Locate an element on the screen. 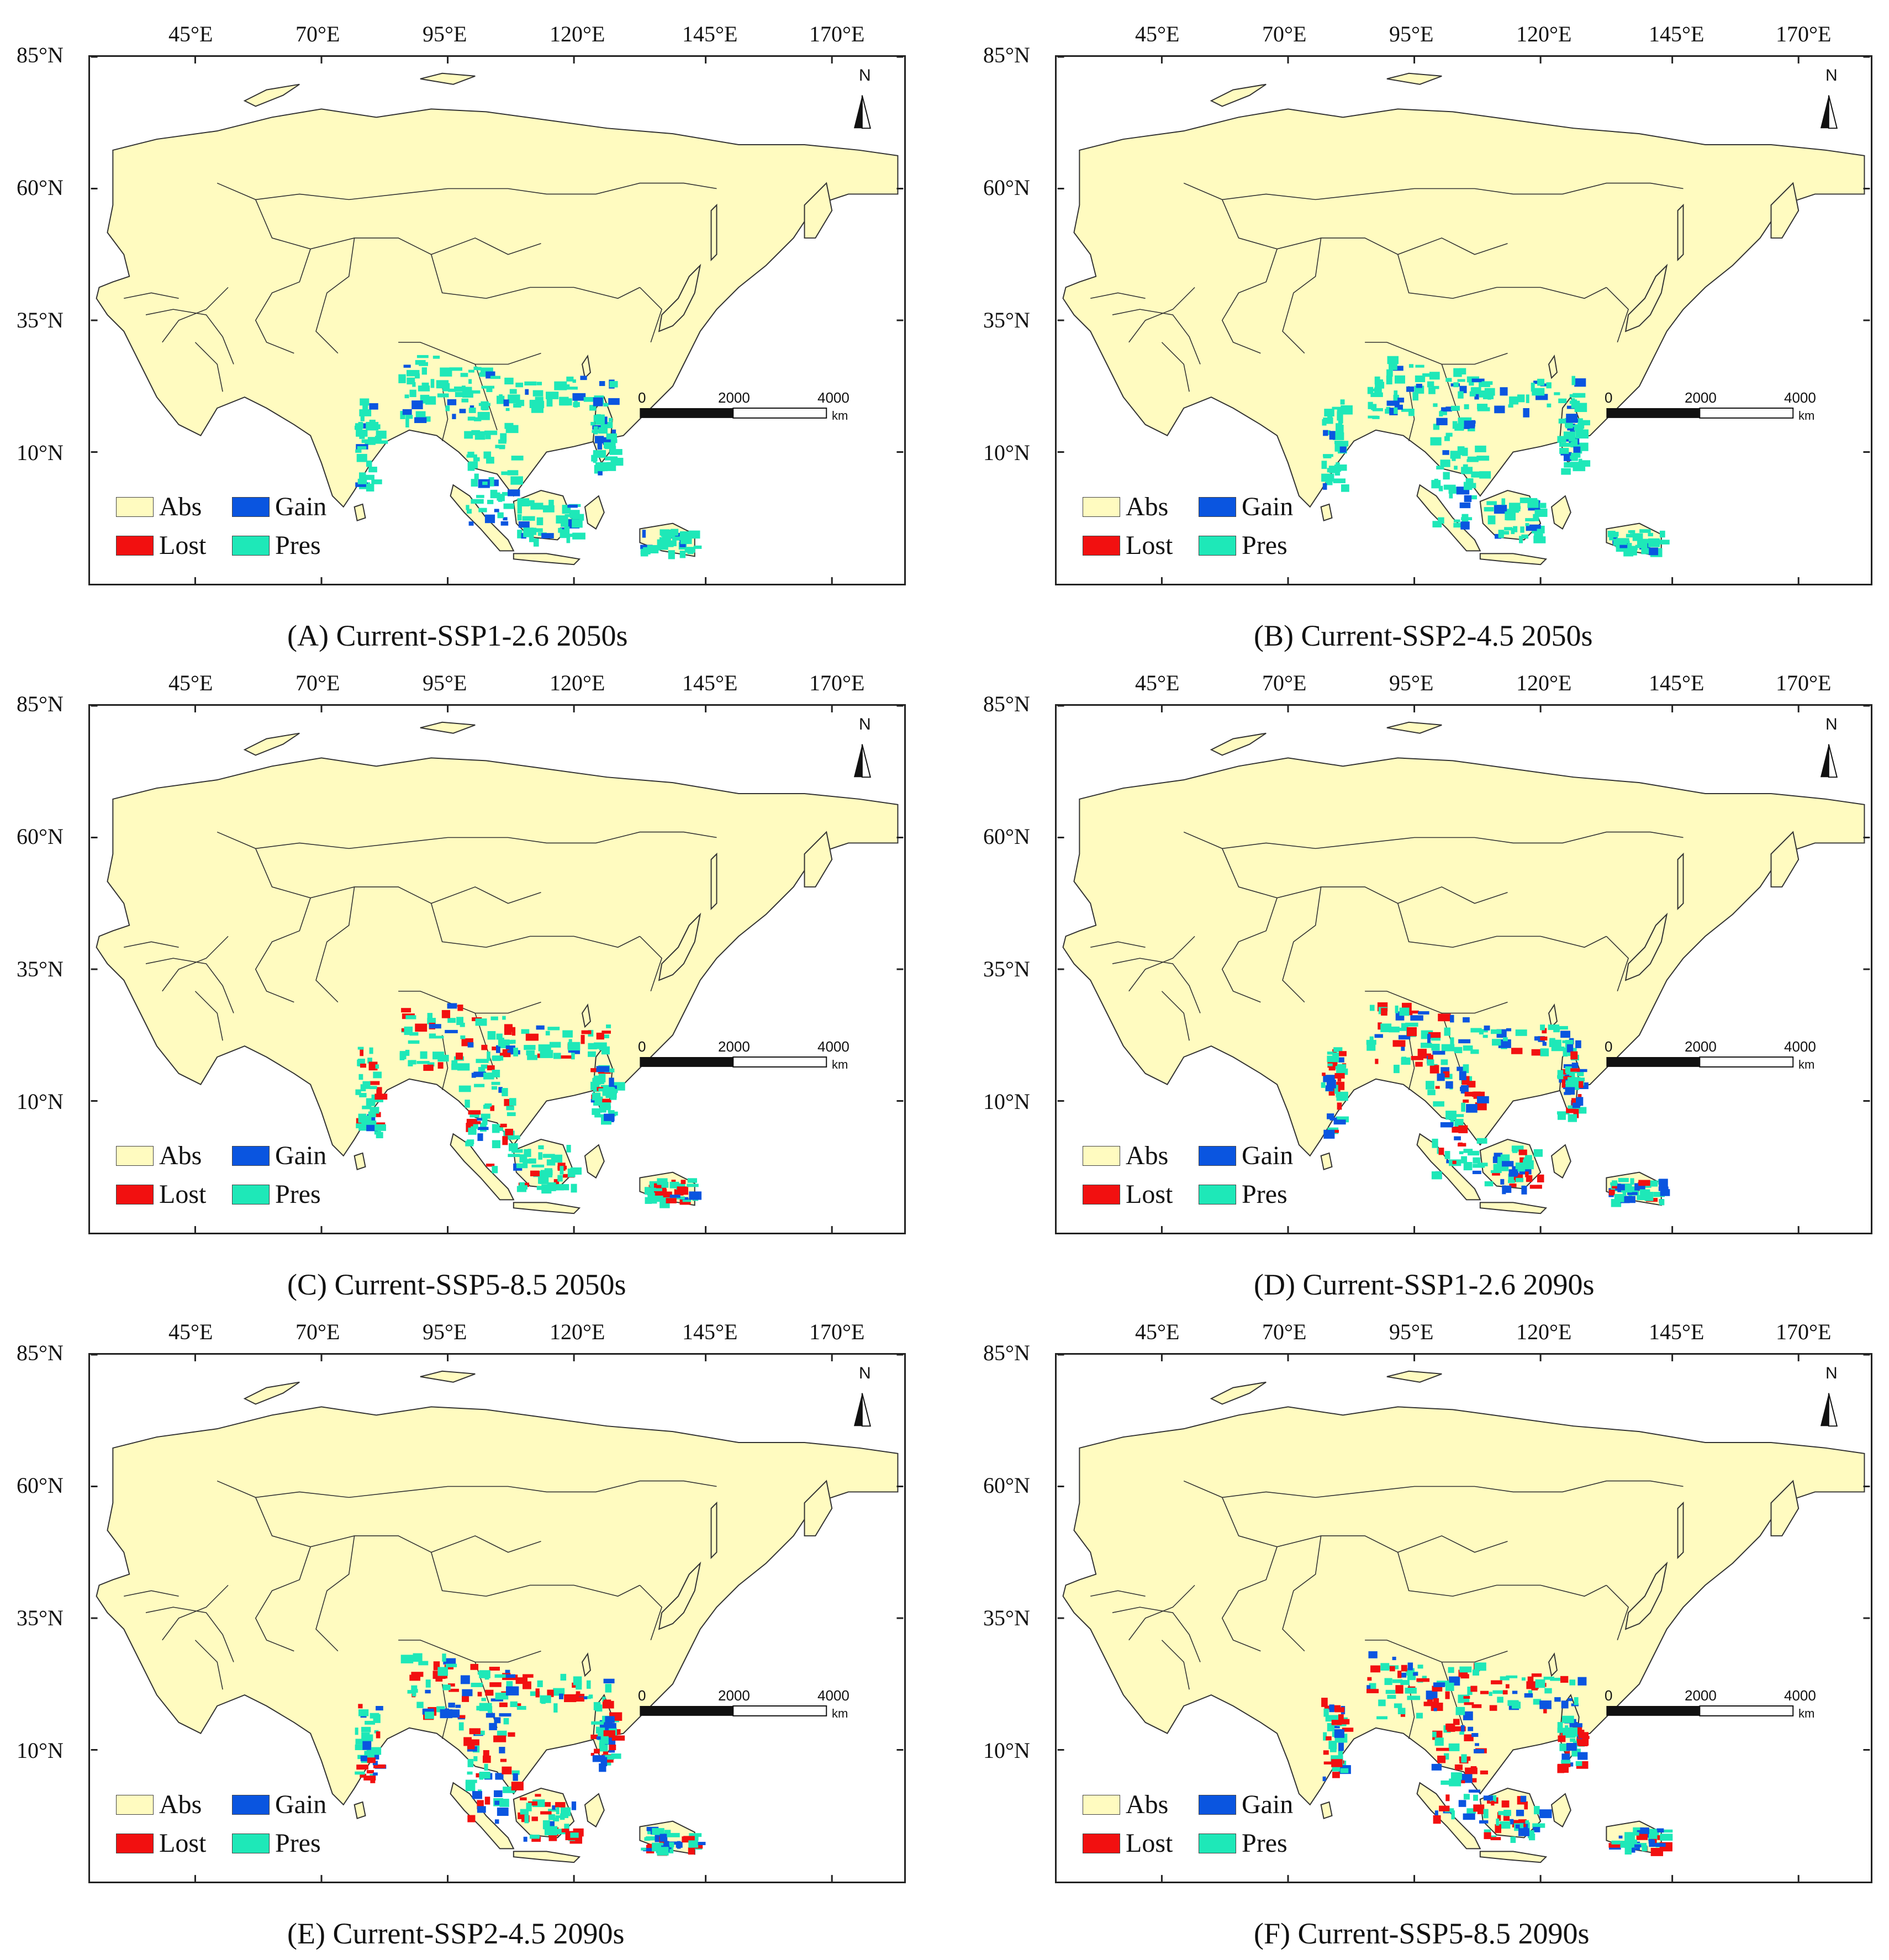 The image size is (1889, 1960). lon-label: 45°E is located at coordinates (190, 1332).